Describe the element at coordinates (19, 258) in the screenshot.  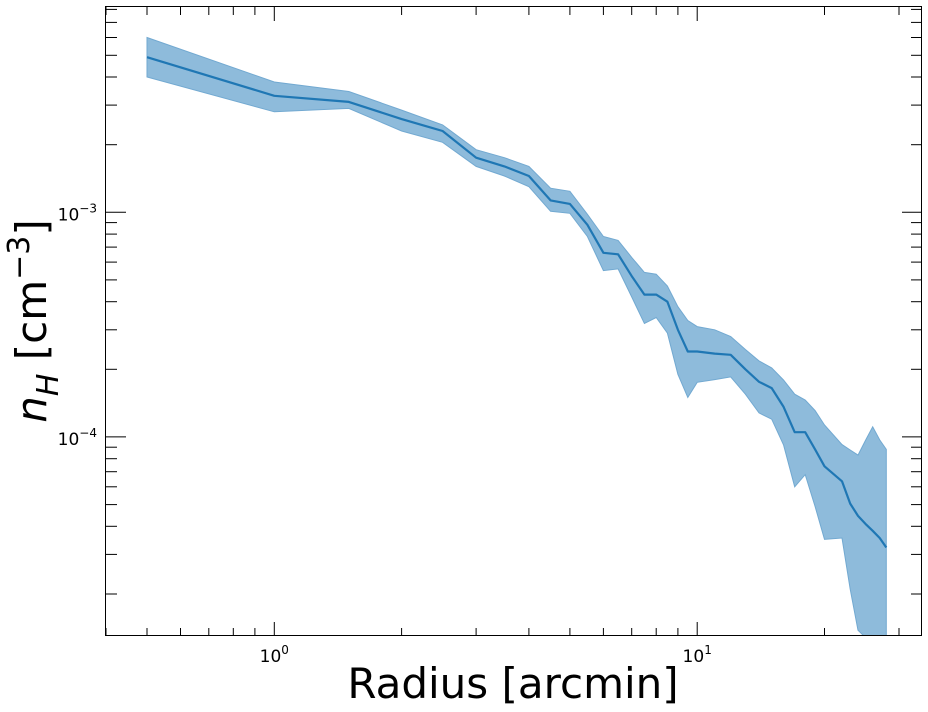
I see `y-axis-title-unit-sup: −3` at that location.